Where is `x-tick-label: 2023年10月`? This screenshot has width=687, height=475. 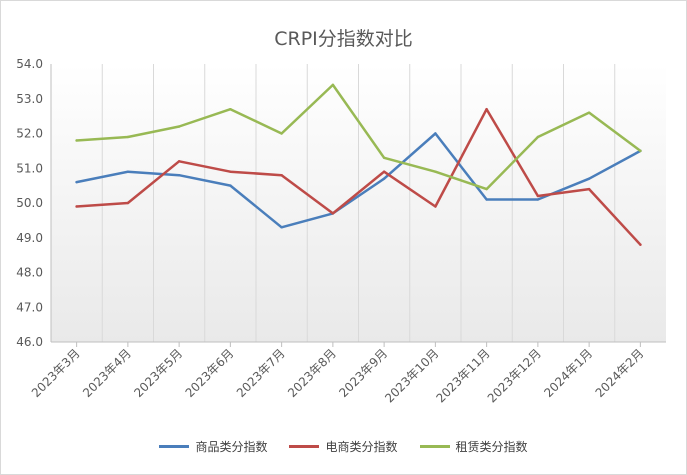 x-tick-label: 2023年10月 is located at coordinates (411, 375).